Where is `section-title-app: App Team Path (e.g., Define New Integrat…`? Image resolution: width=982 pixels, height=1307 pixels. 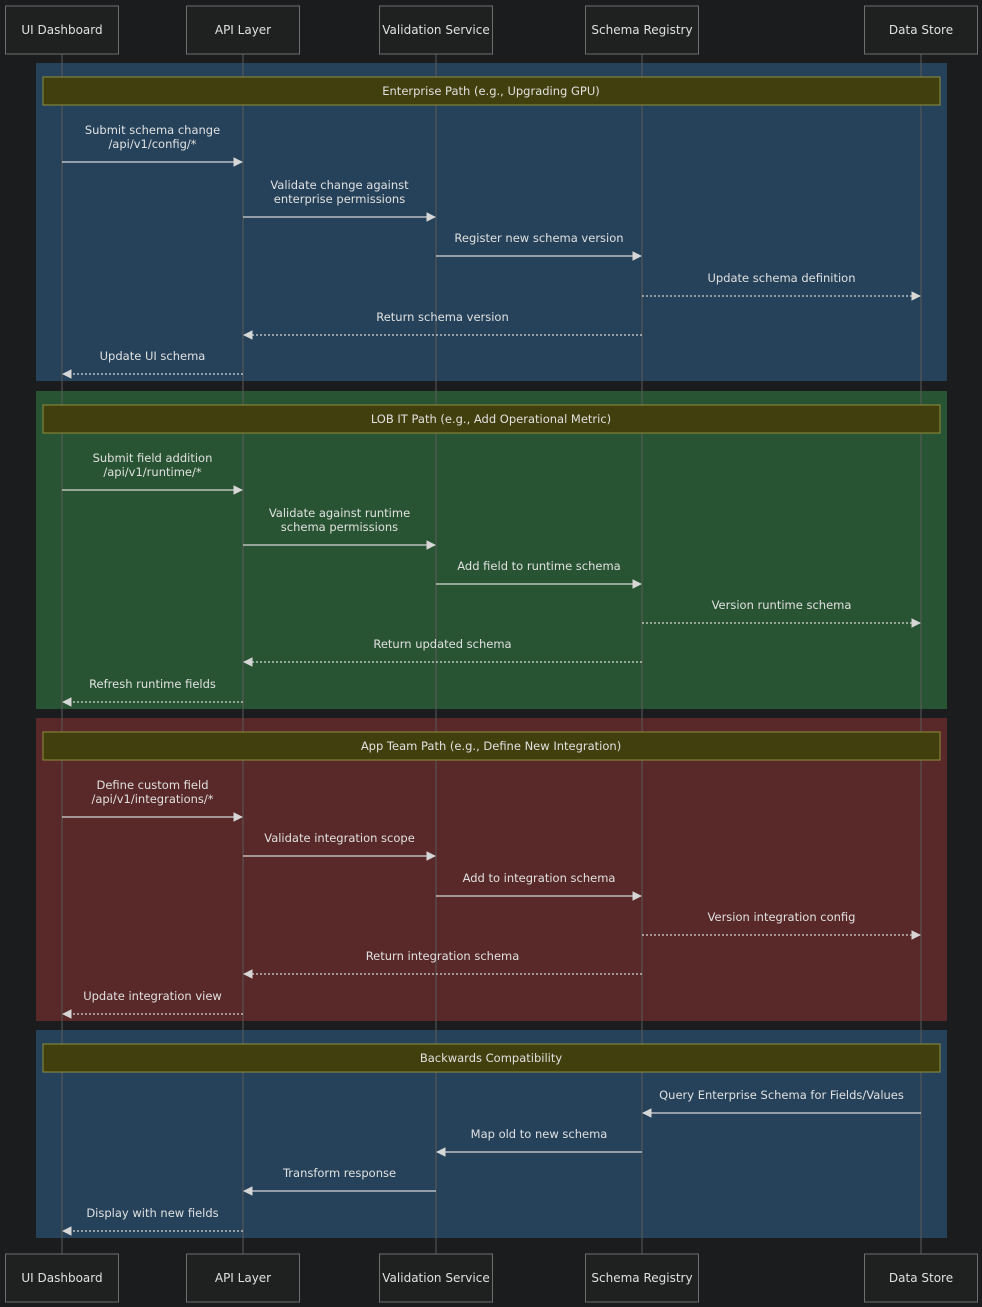
section-title-app: App Team Path (e.g., Define New Integrat… is located at coordinates (491, 746).